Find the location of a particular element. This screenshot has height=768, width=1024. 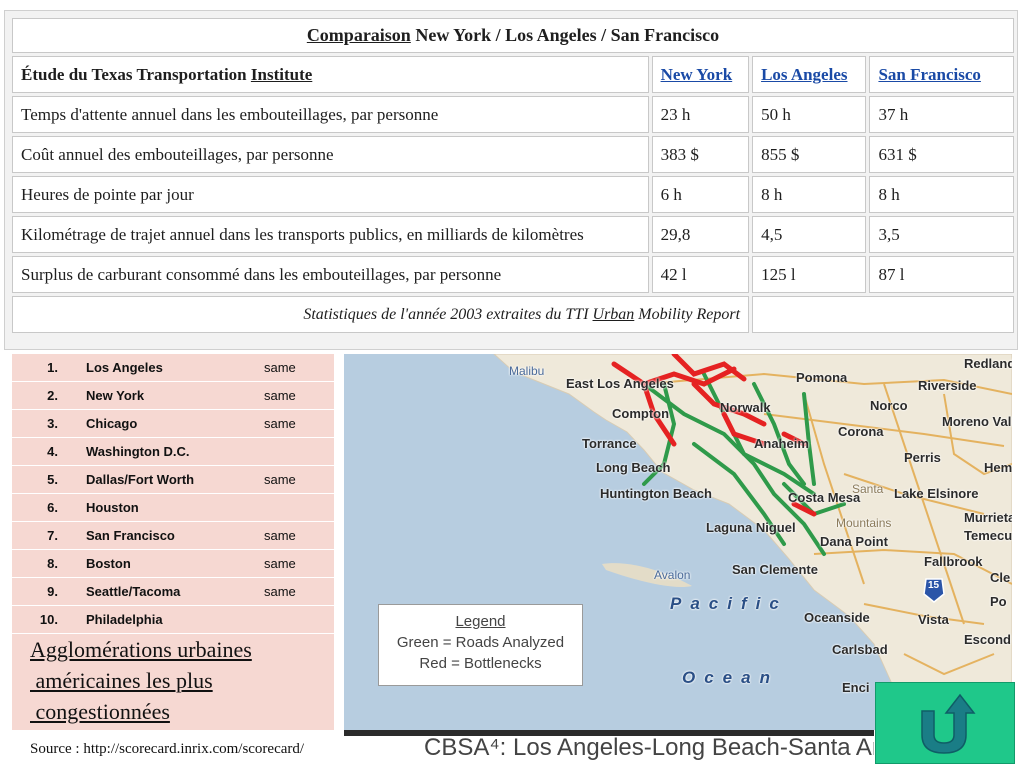

place-label: Vista is located at coordinates (933, 619).